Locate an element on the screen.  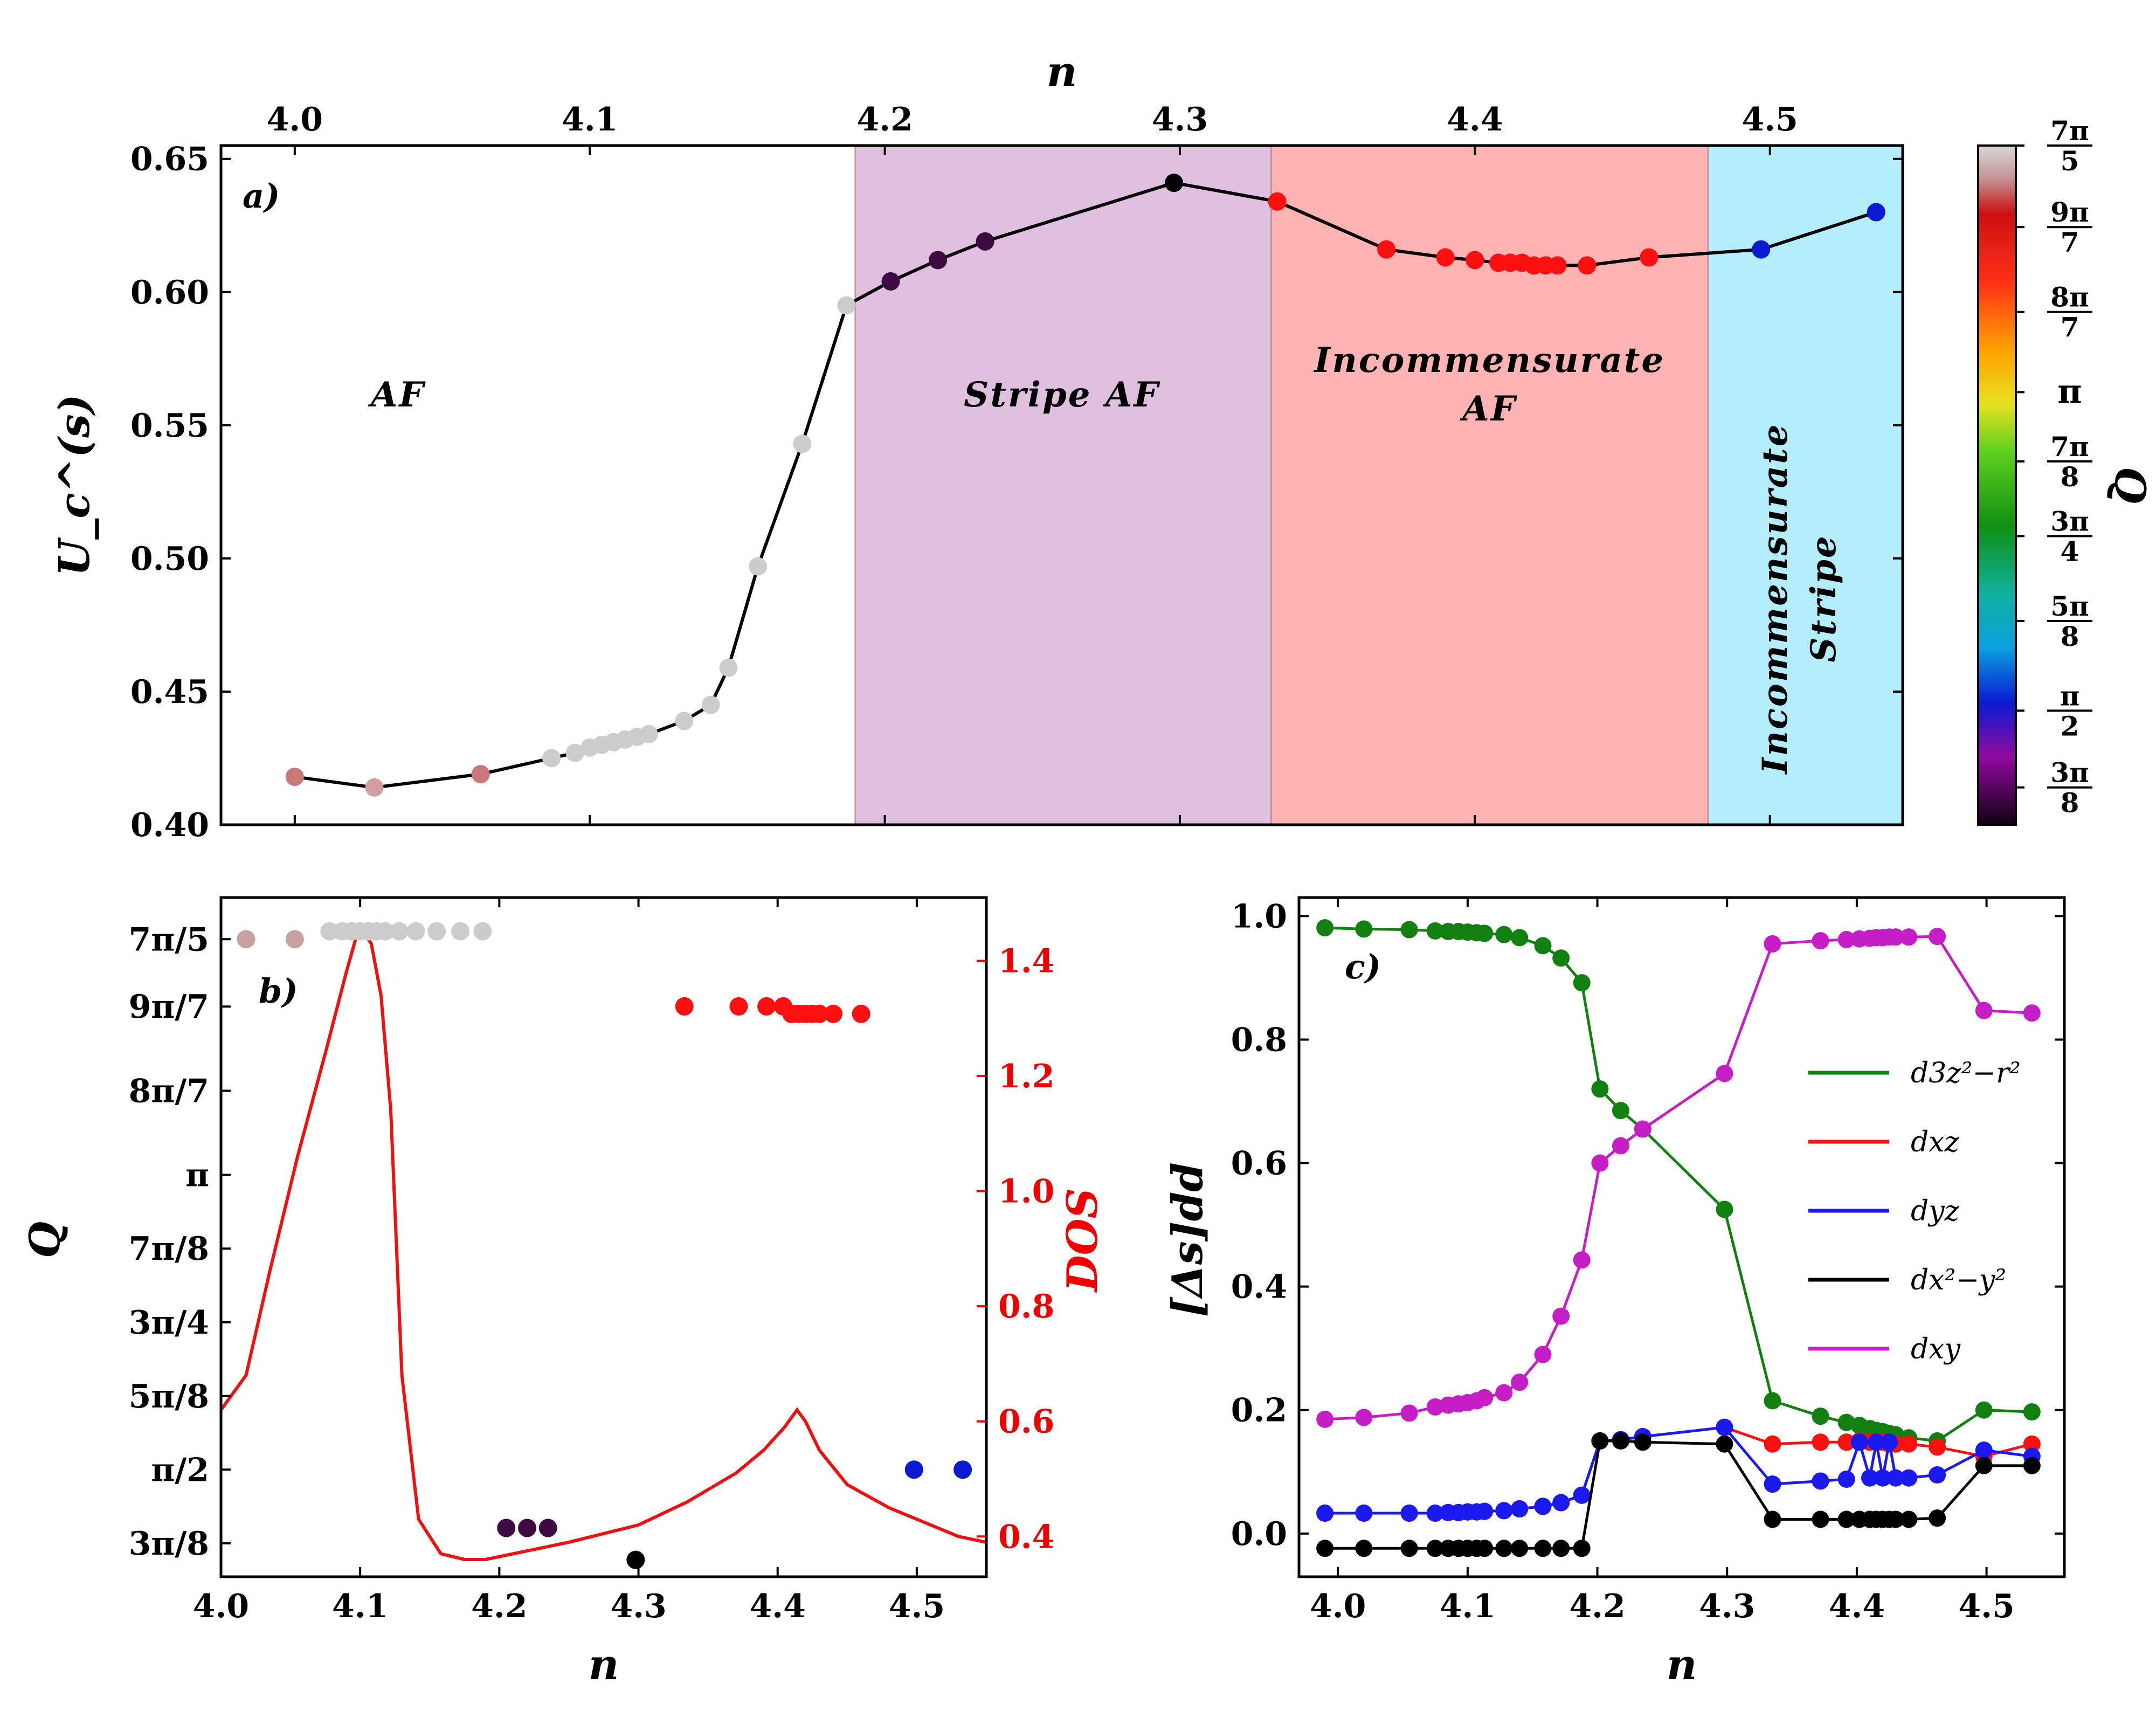
phase-label-1: Stripe AF is located at coordinates (1062, 395).